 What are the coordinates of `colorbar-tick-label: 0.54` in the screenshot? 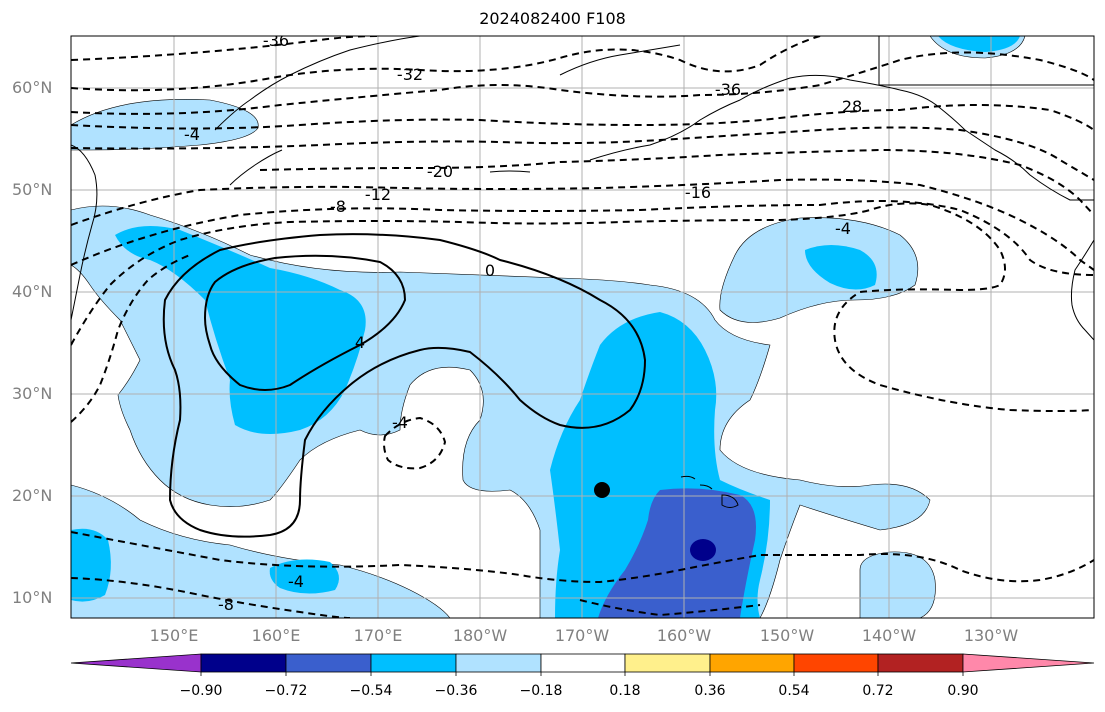 It's located at (794, 691).